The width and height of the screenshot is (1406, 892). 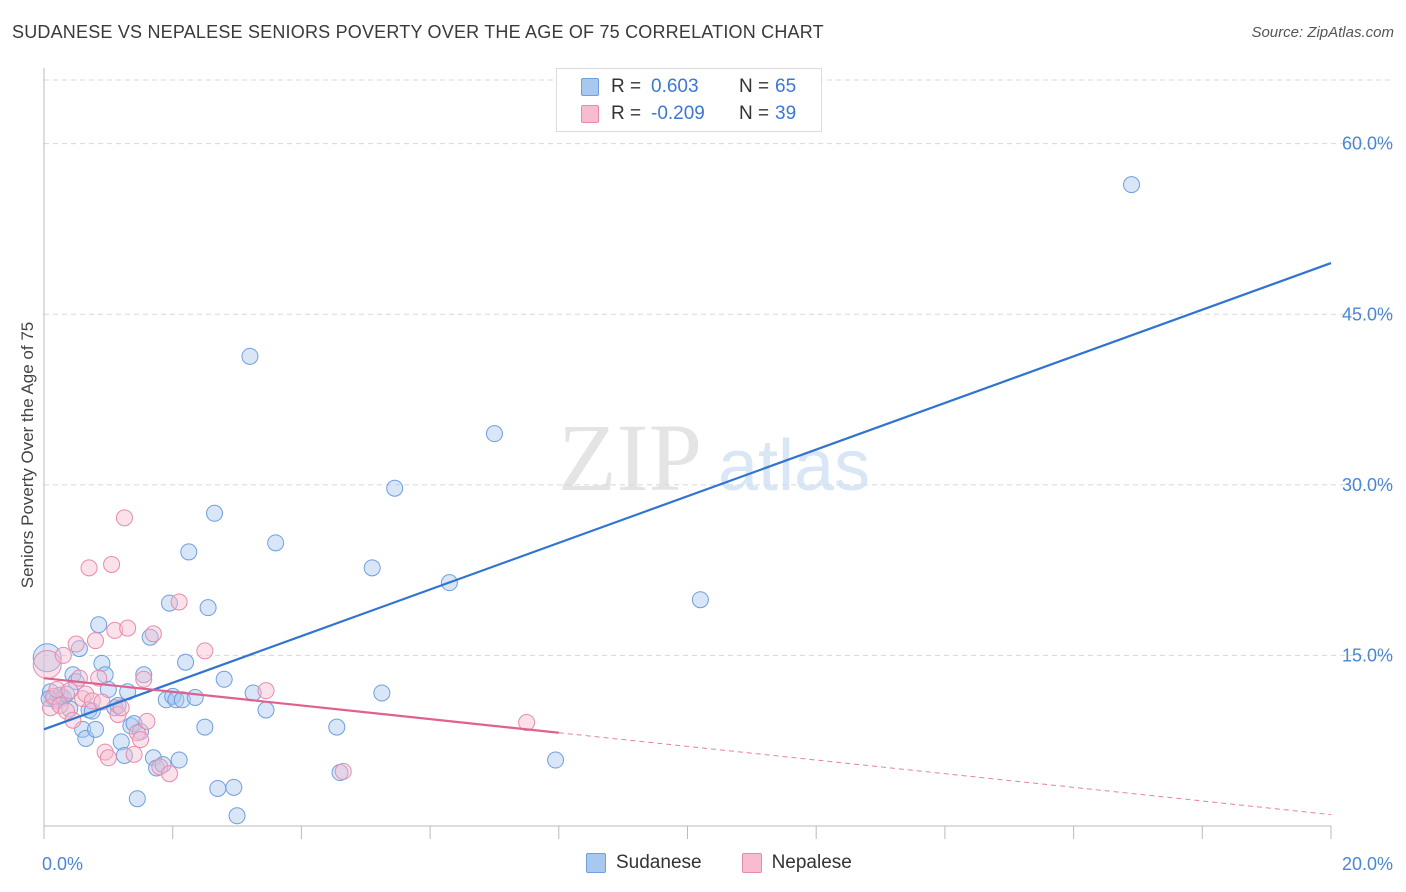 What do you see at coordinates (739, 863) in the screenshot?
I see `series-legend: Sudanese Nepalese` at bounding box center [739, 863].